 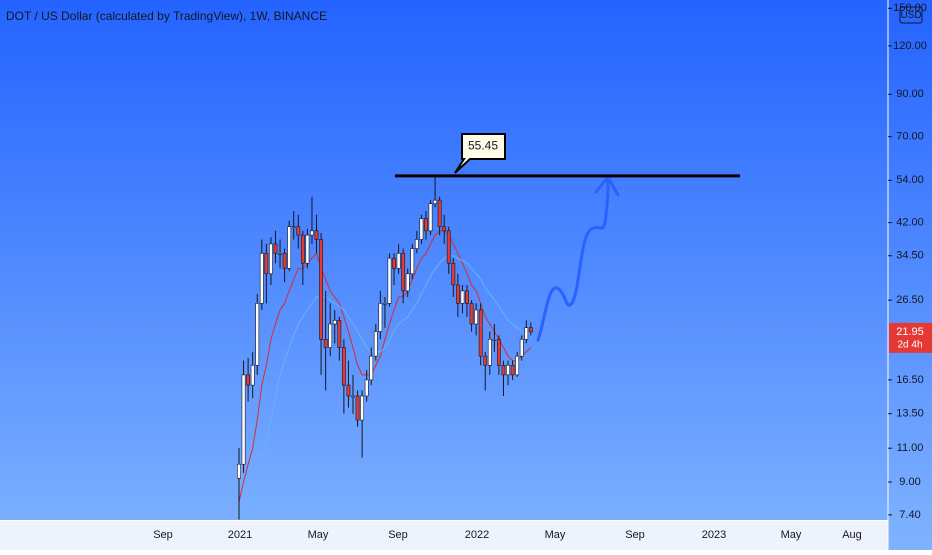 I want to click on price-badge, so click(x=910, y=337).